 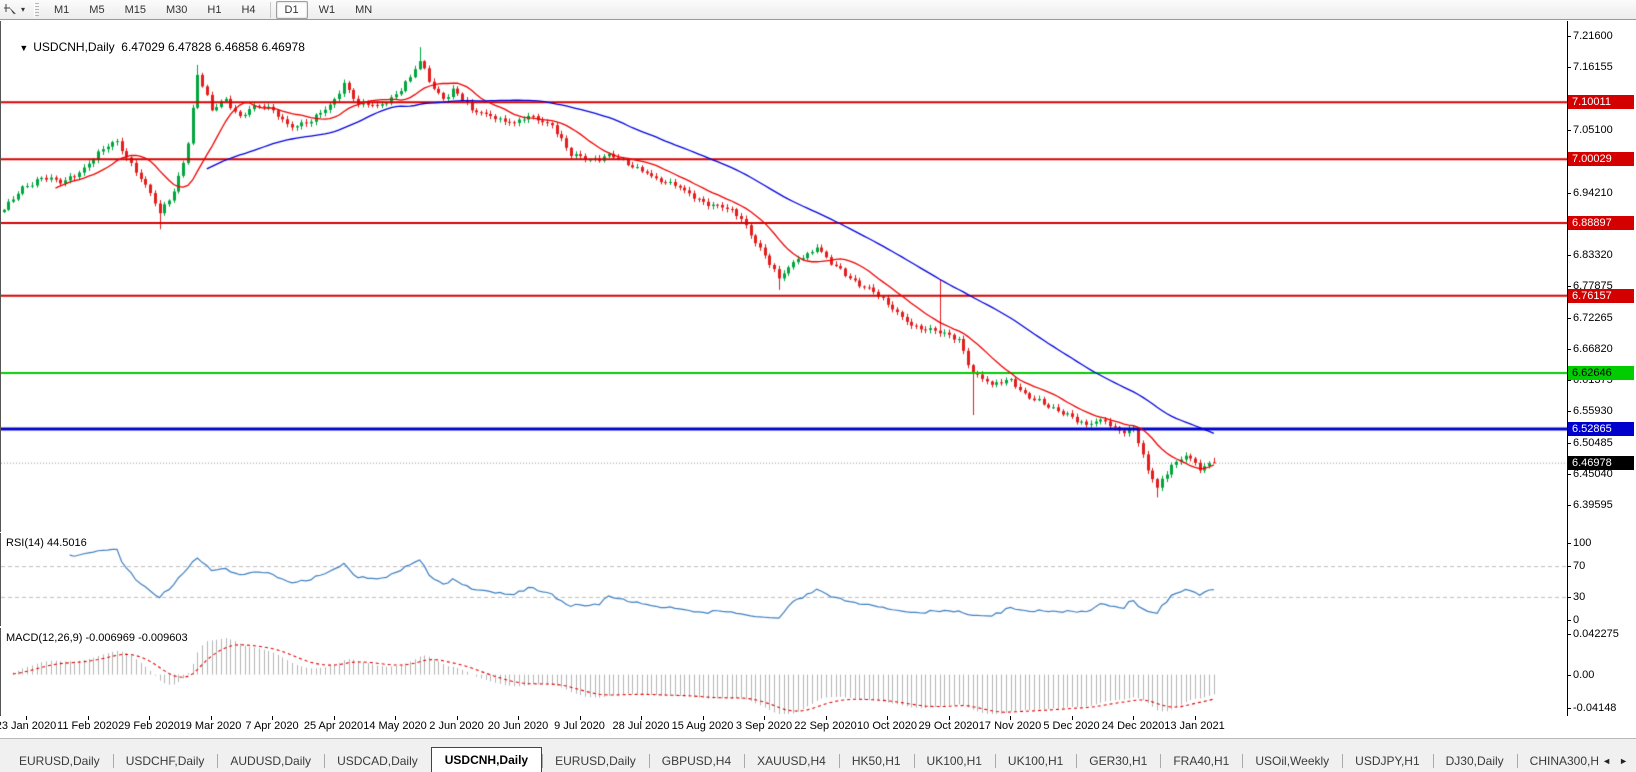 I want to click on price-line-label: 7.10011, so click(x=1601, y=102).